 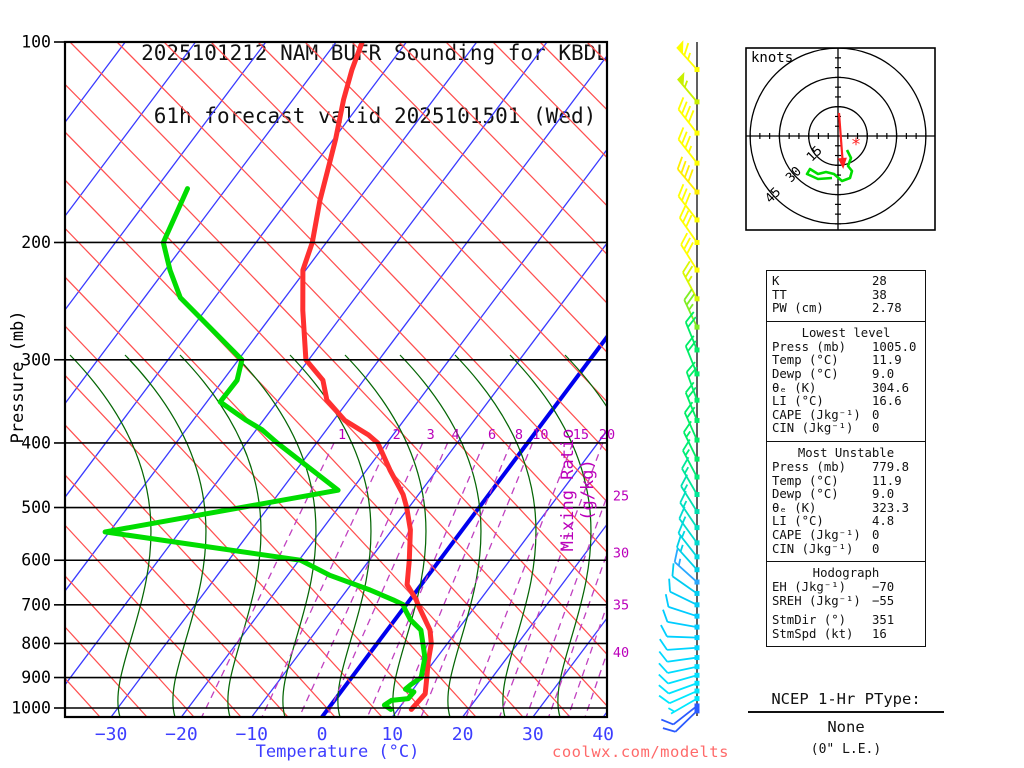 What do you see at coordinates (846, 415) in the screenshot?
I see `stat-row: CAPE (Jkg⁻¹) 0` at bounding box center [846, 415].